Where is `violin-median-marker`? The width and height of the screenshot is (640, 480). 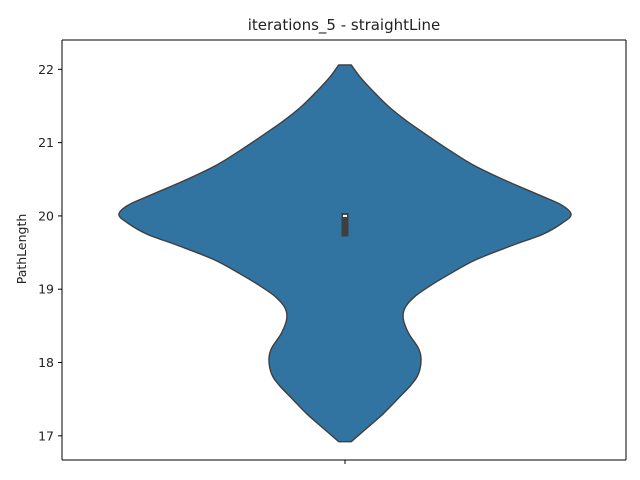 violin-median-marker is located at coordinates (345, 215).